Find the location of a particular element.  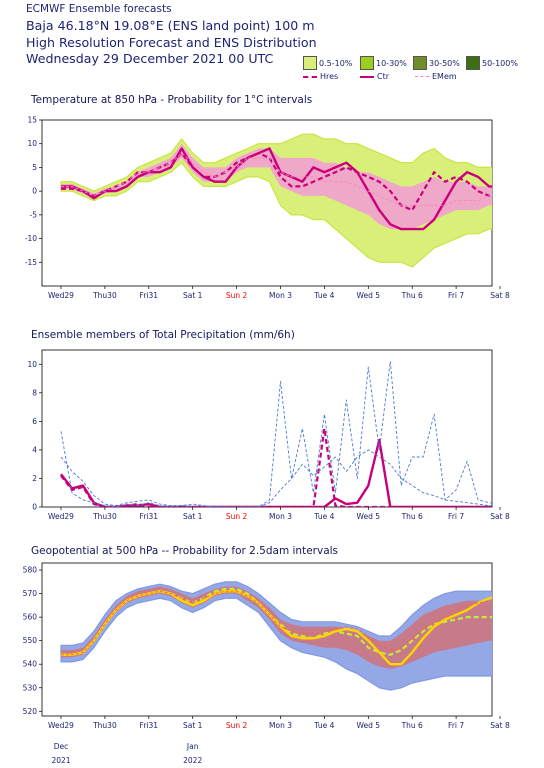

legend-label-prob-3: 50-100% is located at coordinates (500, 63).